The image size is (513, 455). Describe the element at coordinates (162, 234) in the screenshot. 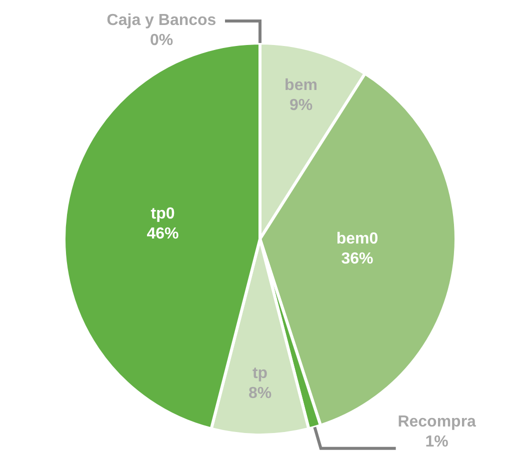

I see `data-label: 46%` at that location.